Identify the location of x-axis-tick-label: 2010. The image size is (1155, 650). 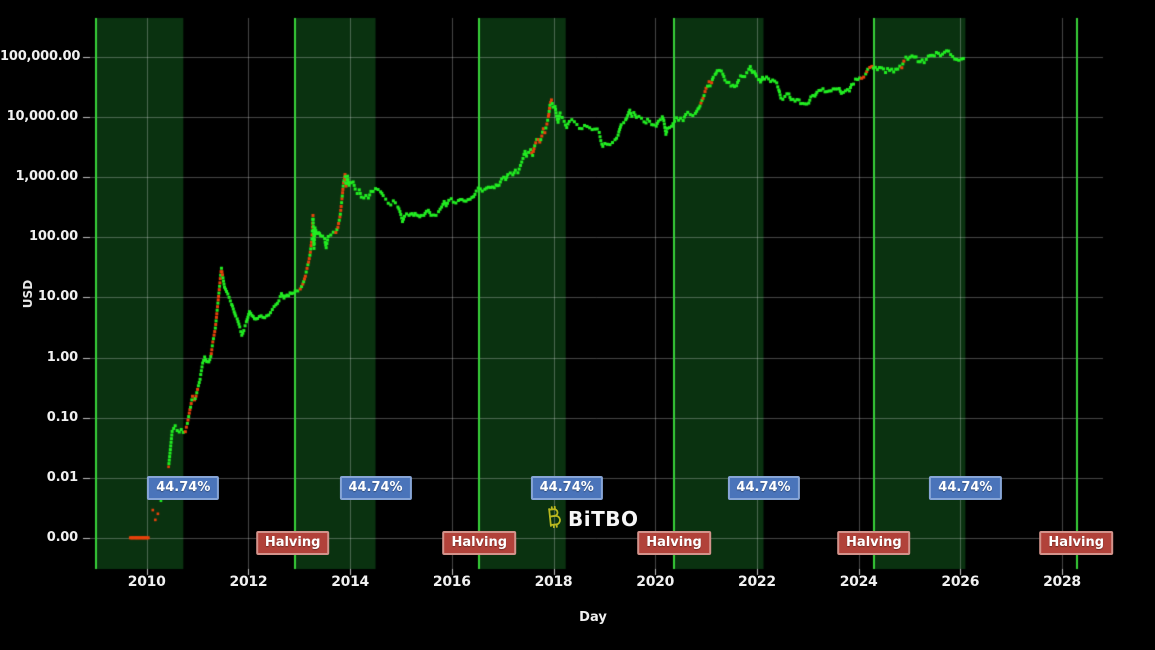
(146, 582).